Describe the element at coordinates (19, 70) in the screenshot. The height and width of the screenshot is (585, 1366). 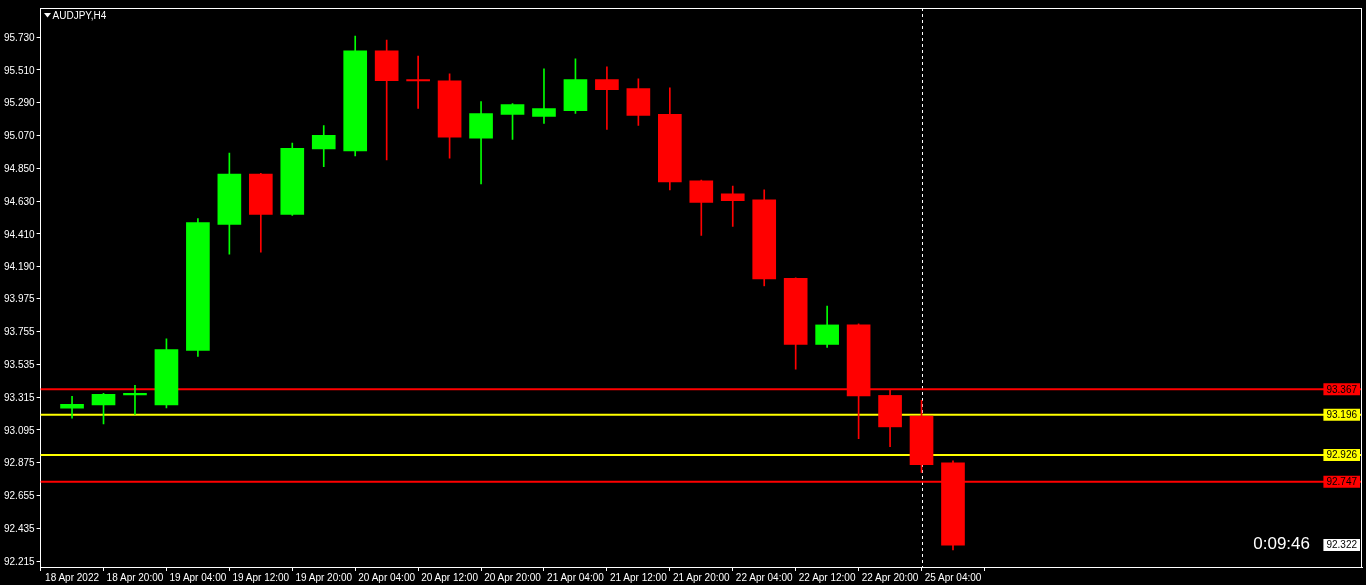
I see `y-tick-label: 95.510` at that location.